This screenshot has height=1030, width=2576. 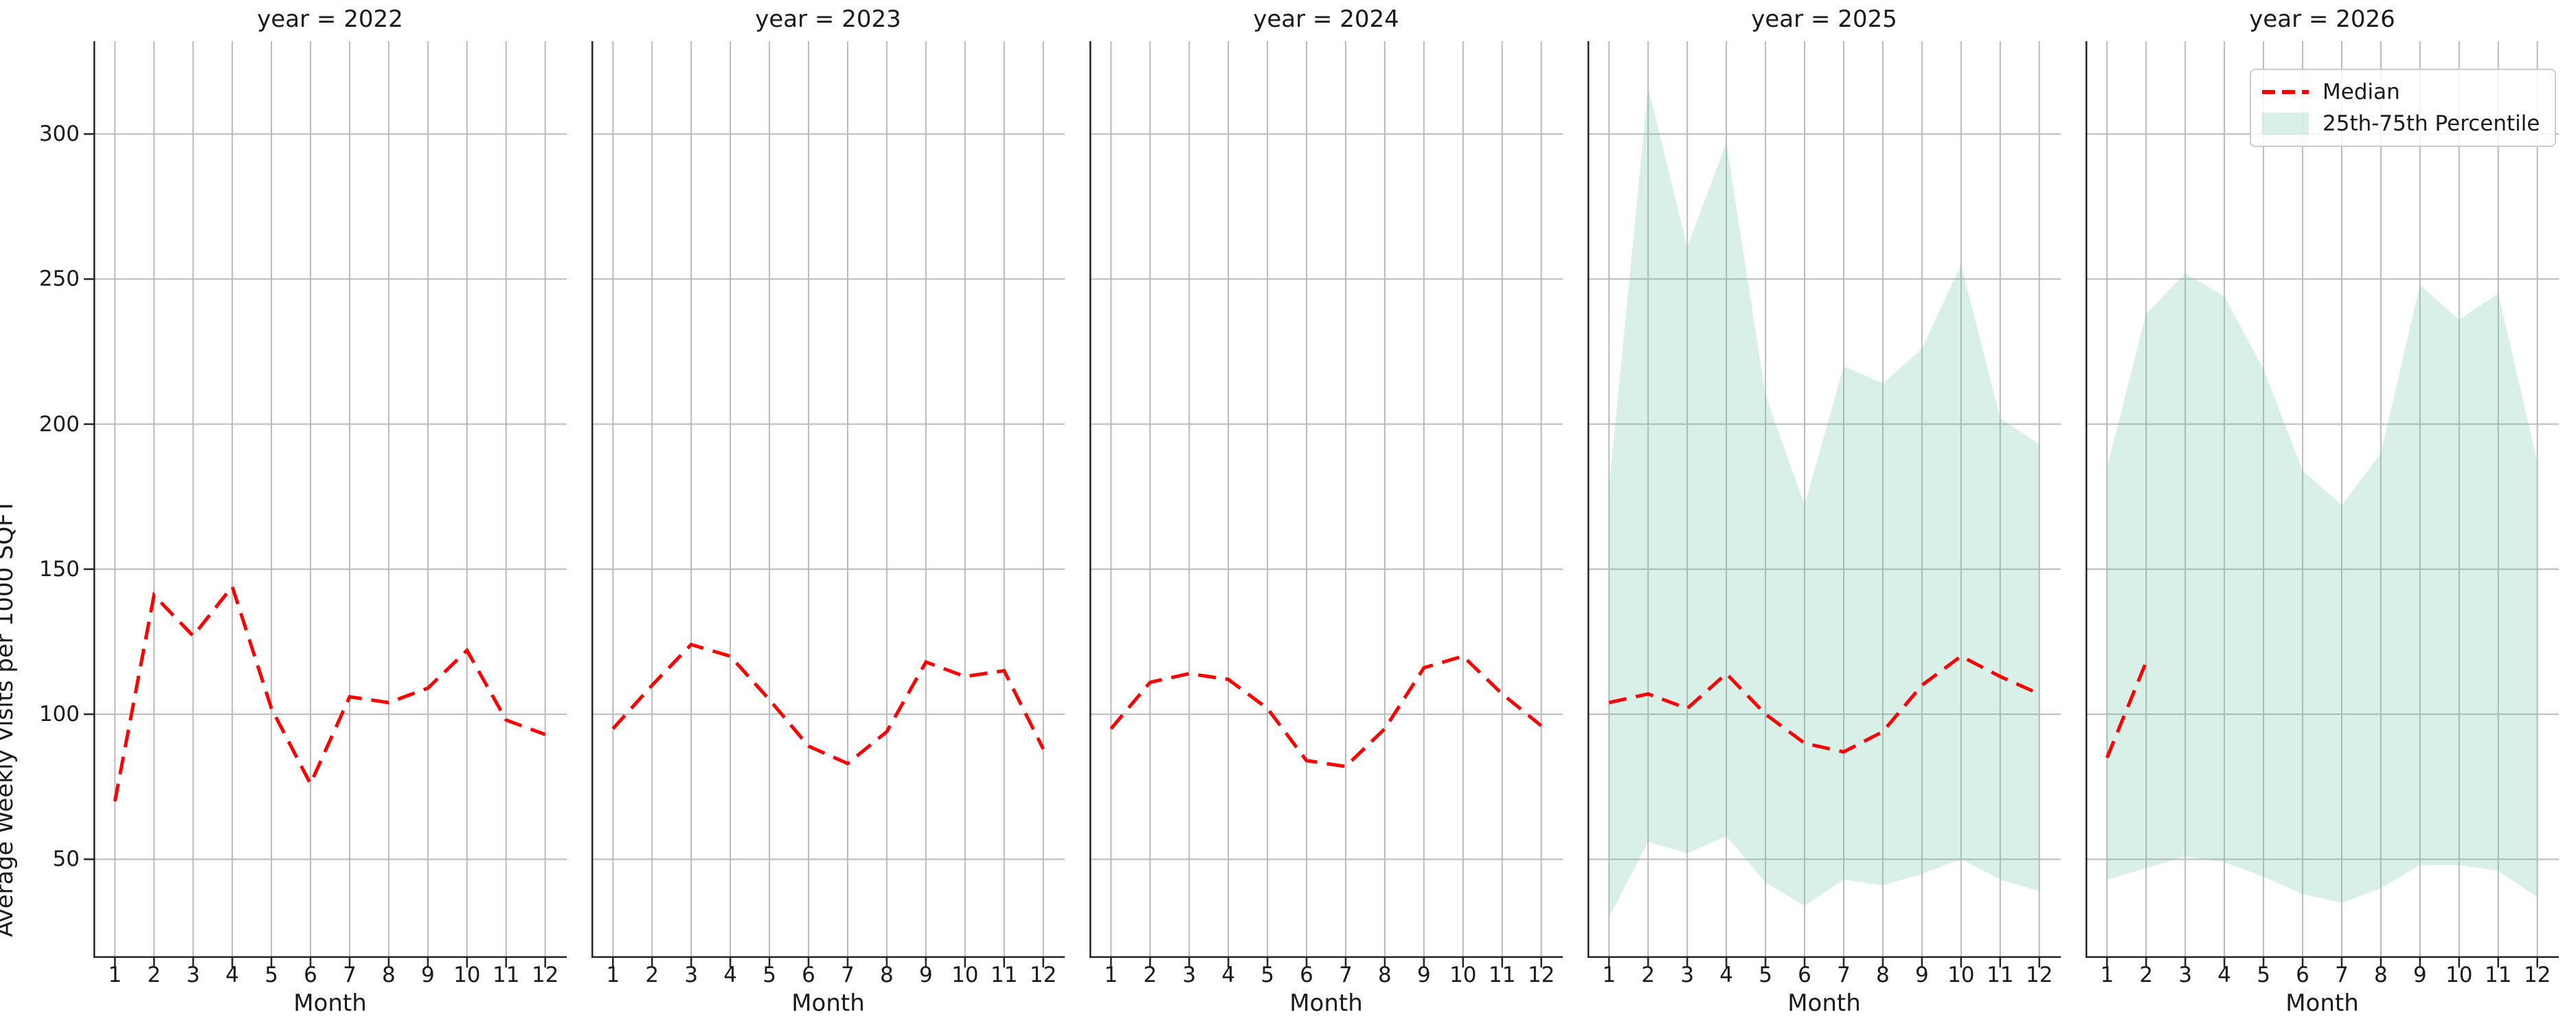 What do you see at coordinates (66, 859) in the screenshot?
I see `y-tick-label: 50` at bounding box center [66, 859].